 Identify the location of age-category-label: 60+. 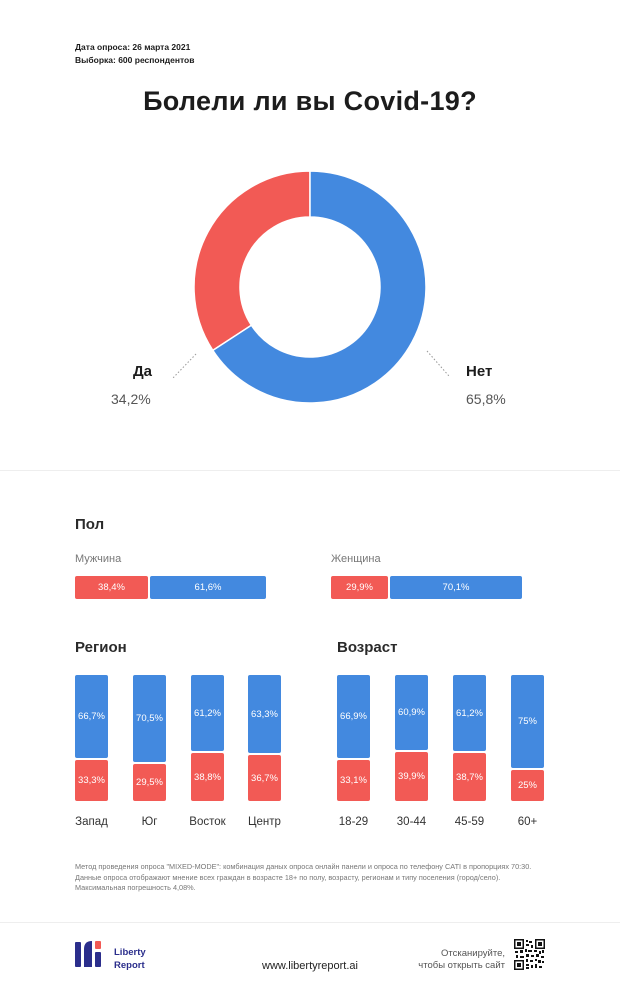
(527, 822).